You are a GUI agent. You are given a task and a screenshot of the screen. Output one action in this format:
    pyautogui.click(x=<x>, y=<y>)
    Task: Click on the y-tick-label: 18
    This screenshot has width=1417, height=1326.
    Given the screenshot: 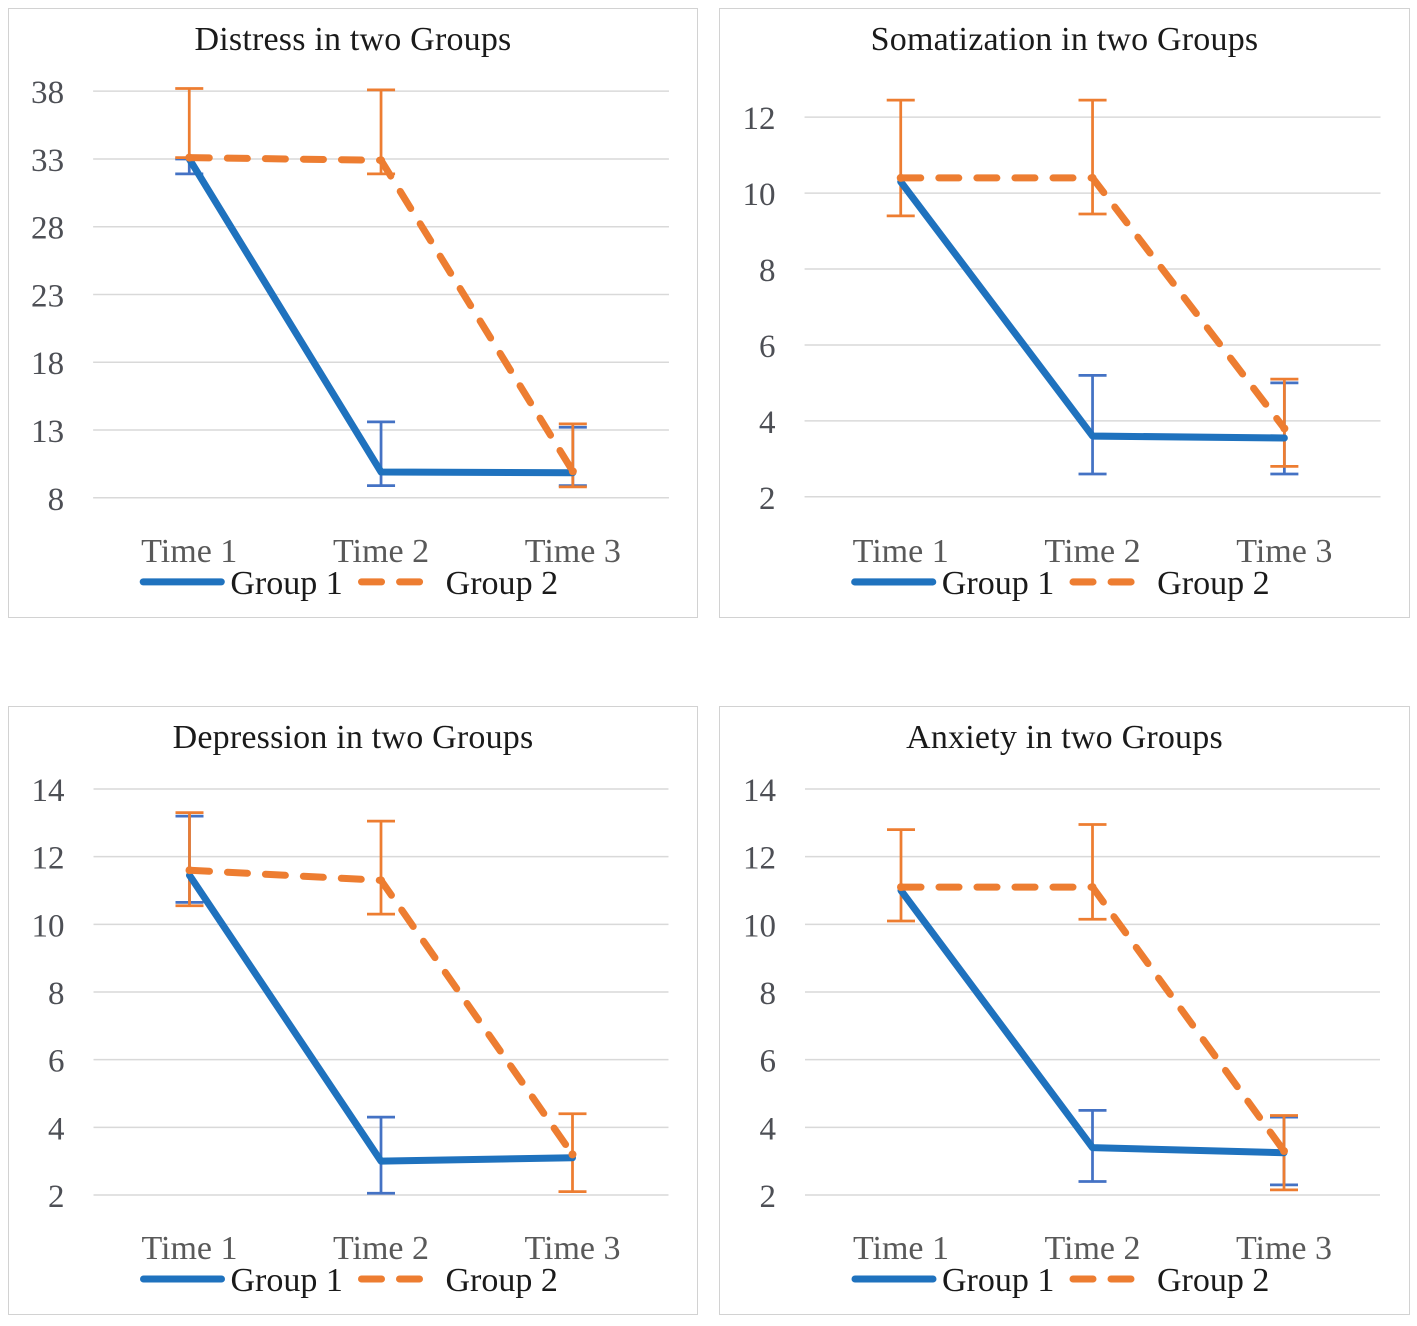 What is the action you would take?
    pyautogui.click(x=47, y=364)
    